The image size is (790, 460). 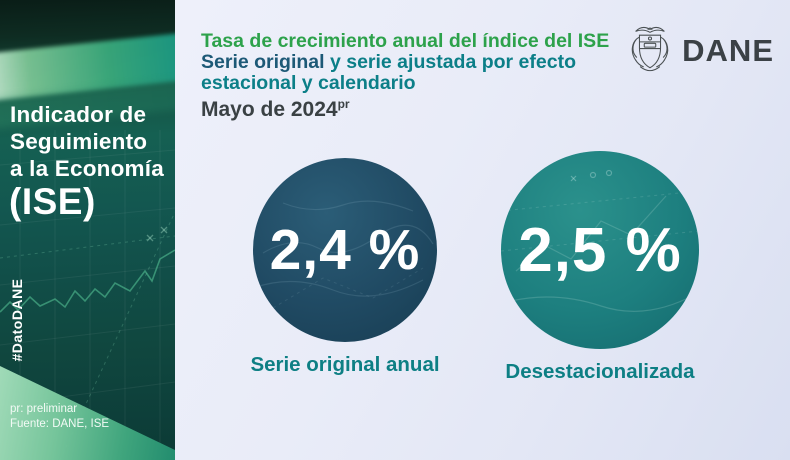 I want to click on sidebar-acronym: (ISE), so click(x=52, y=201).